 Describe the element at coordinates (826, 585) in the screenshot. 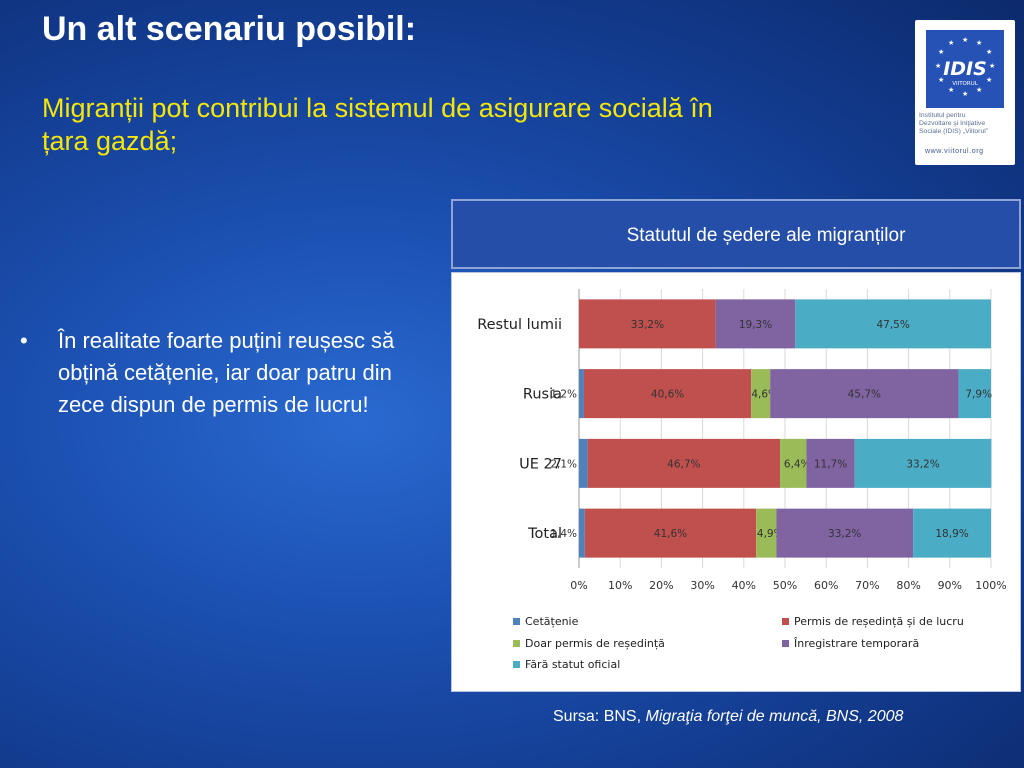

I see `x-tick-label: 60%` at that location.